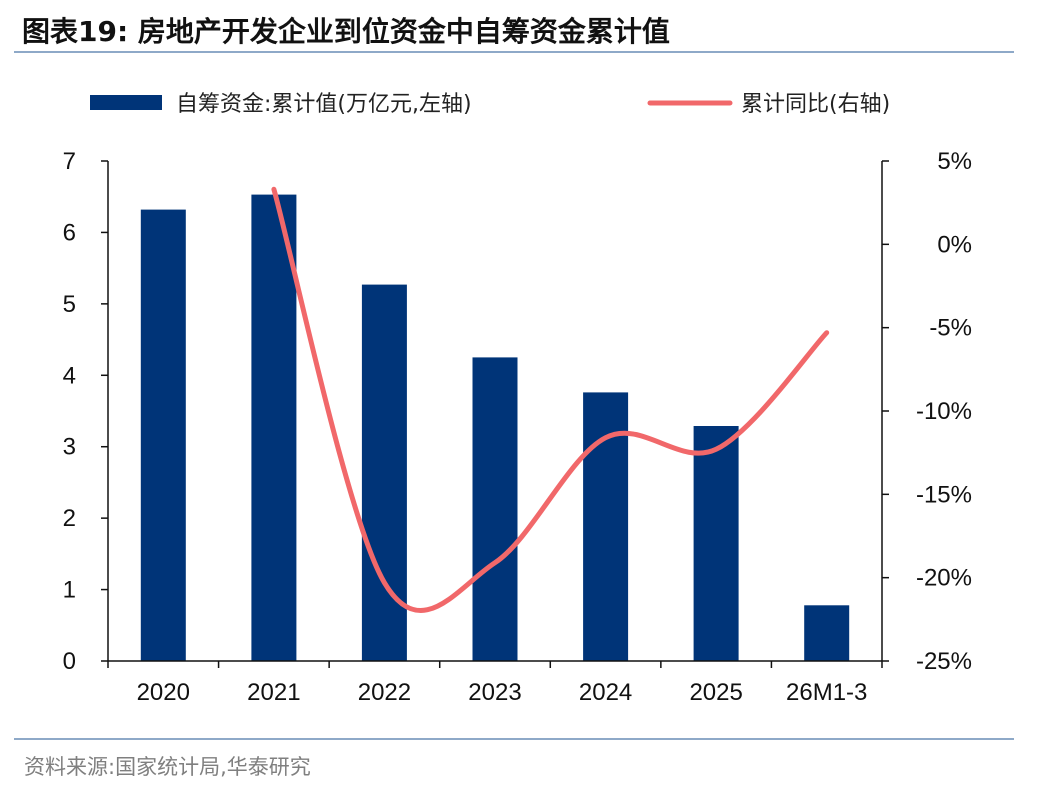  What do you see at coordinates (950, 328) in the screenshot?
I see `right-tick-label: -5%` at bounding box center [950, 328].